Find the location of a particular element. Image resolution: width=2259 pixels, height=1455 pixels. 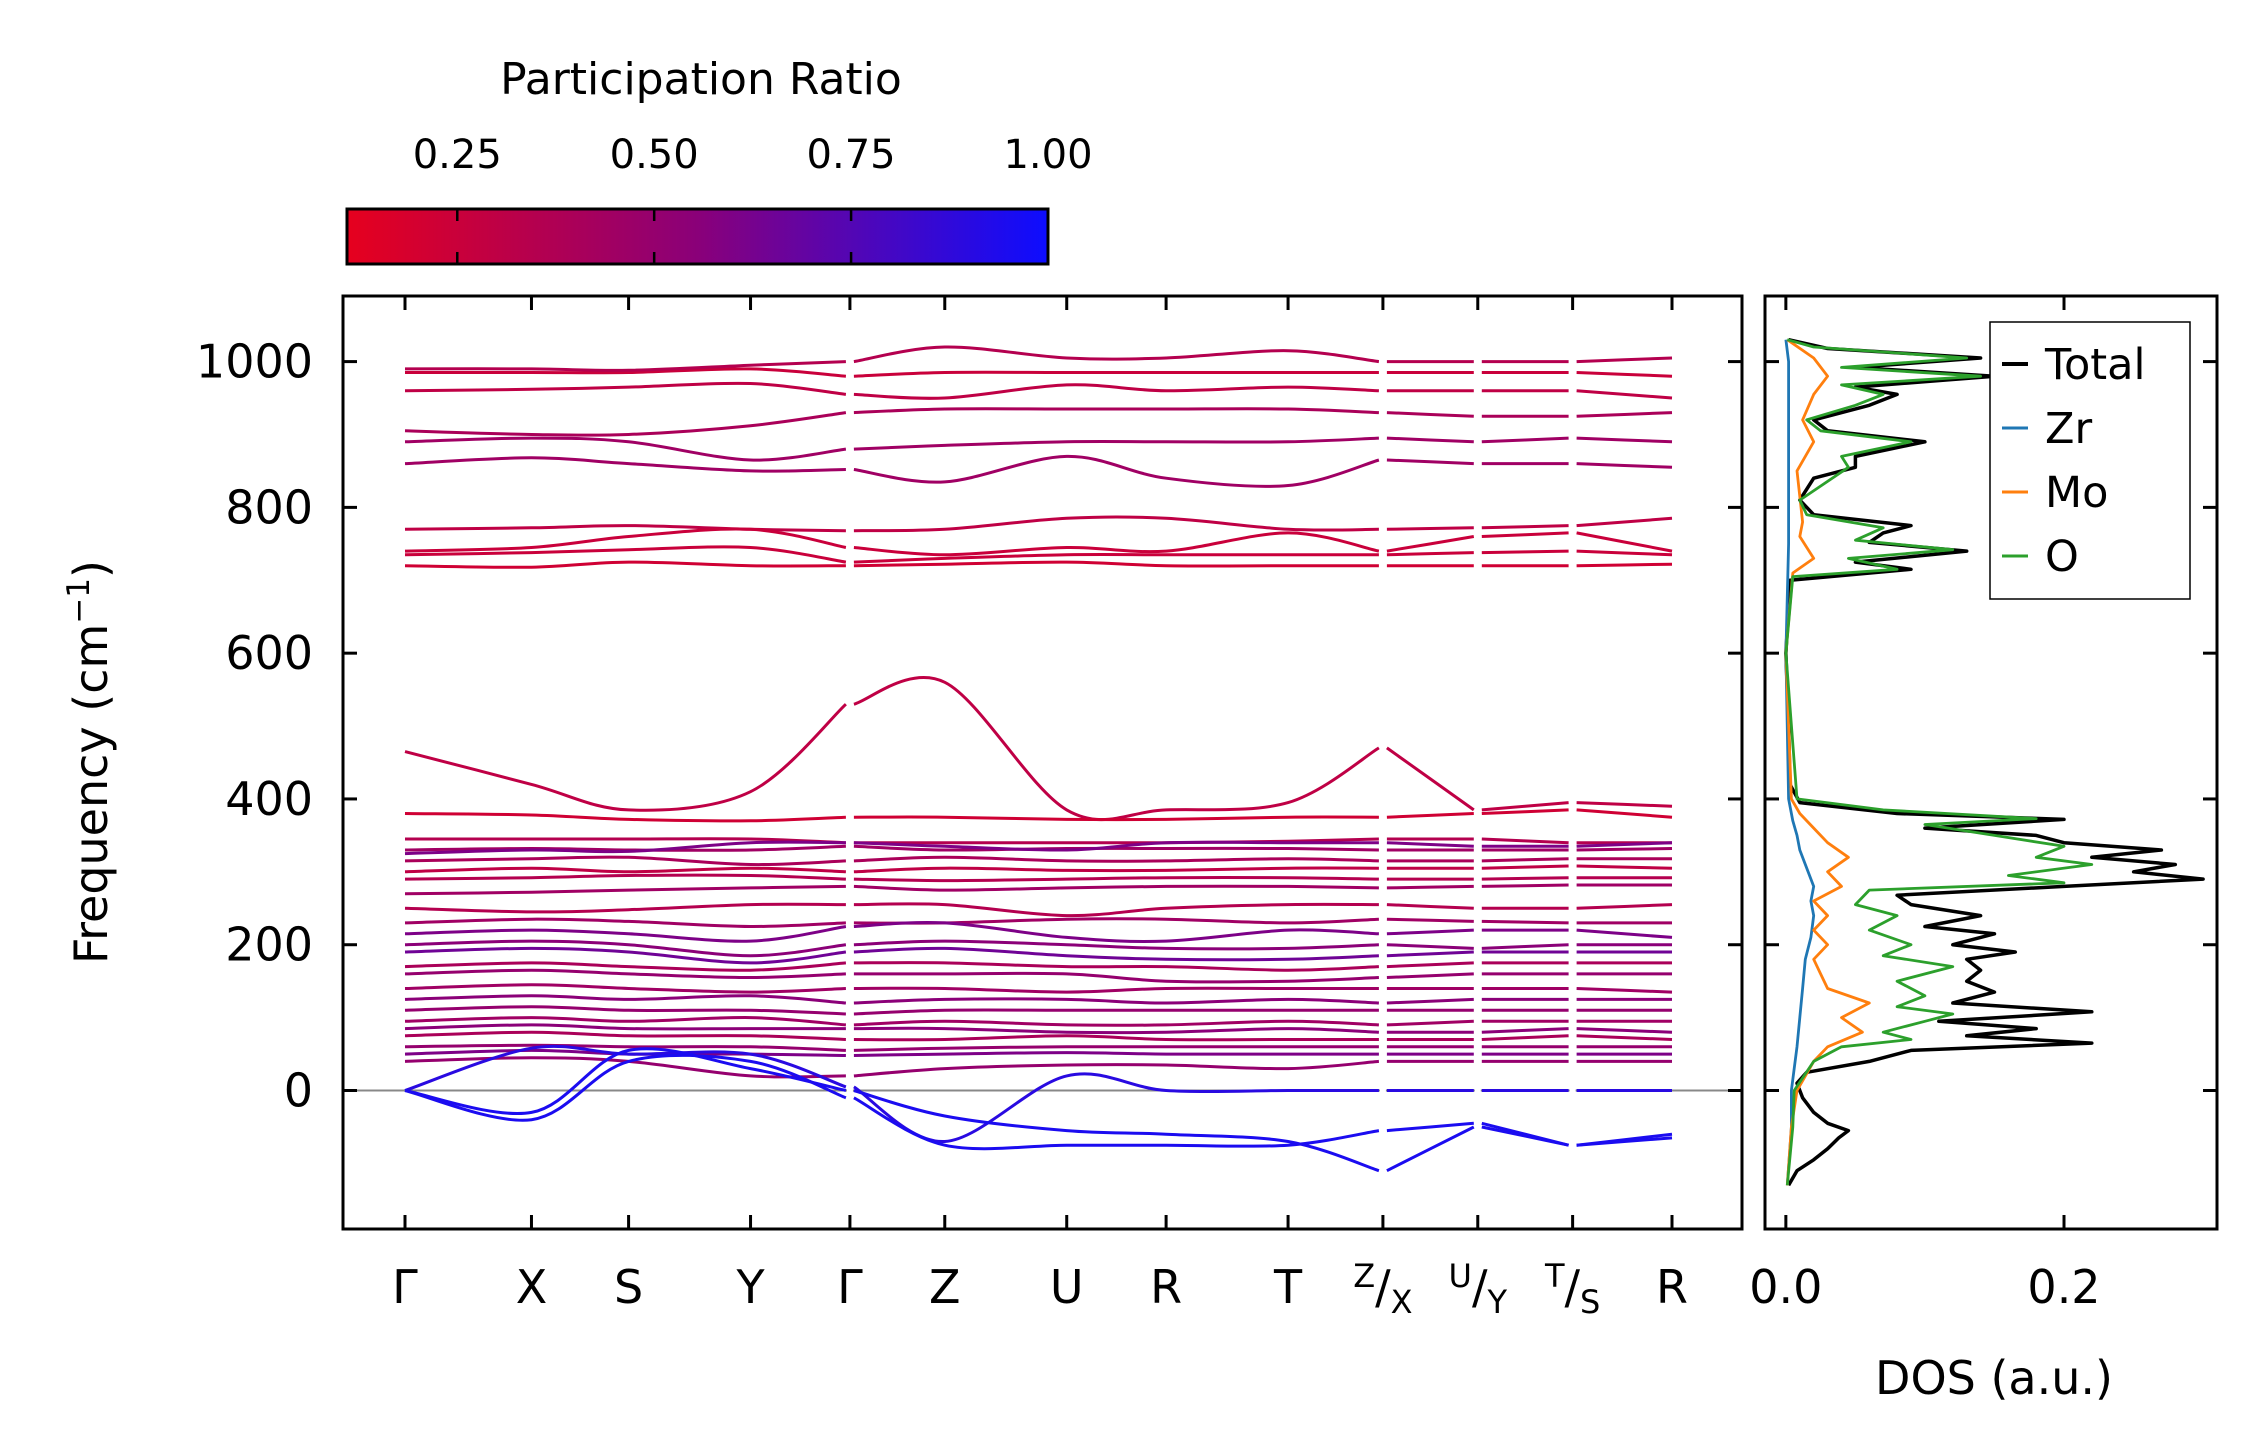

kpoint-label: R is located at coordinates (1166, 1287).